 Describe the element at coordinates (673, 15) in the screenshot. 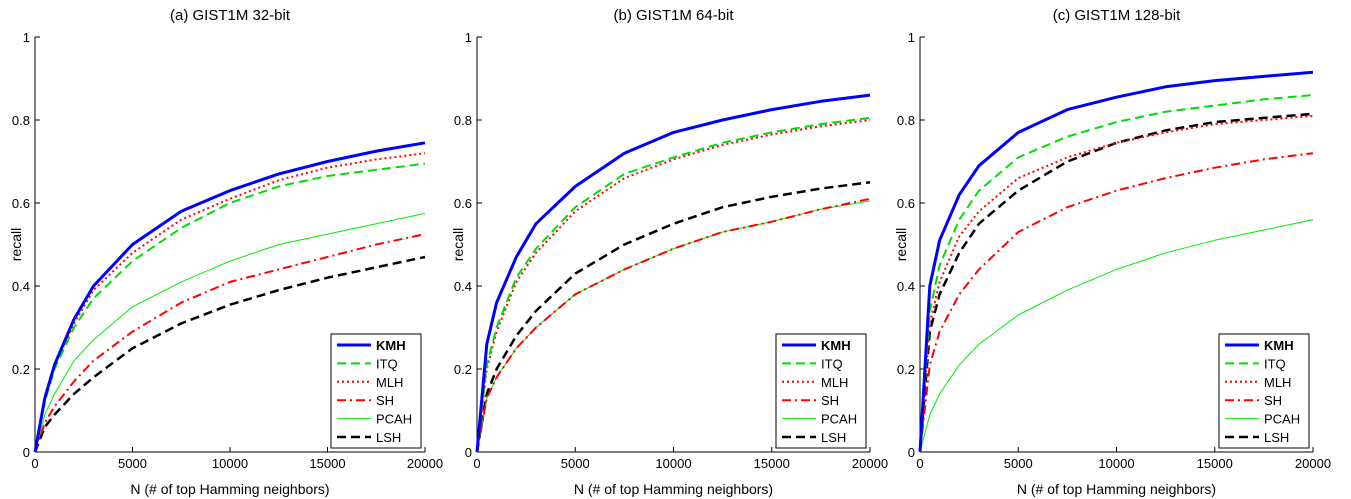

I see `chart-title: (b) GIST1M 64-bit` at that location.